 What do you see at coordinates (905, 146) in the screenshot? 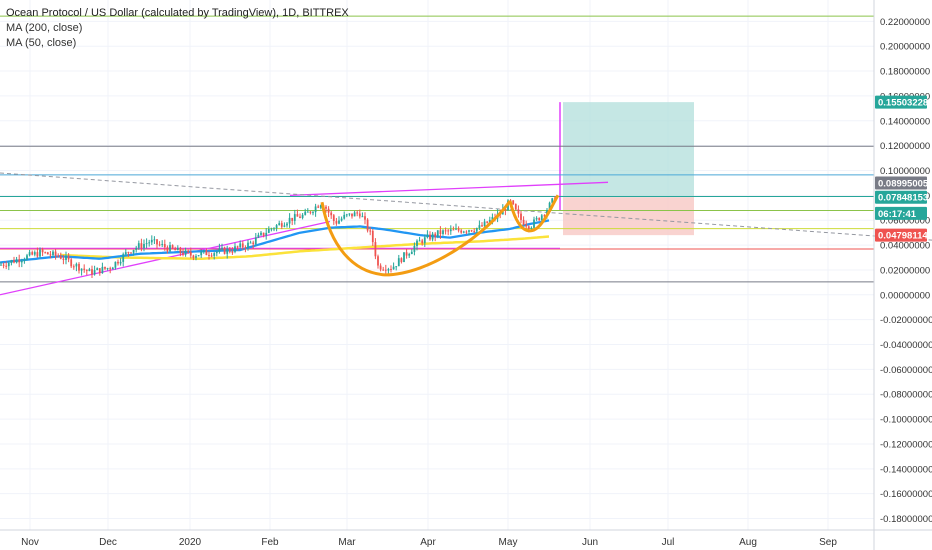
I see `y-tick-label: 0.12000000` at bounding box center [905, 146].